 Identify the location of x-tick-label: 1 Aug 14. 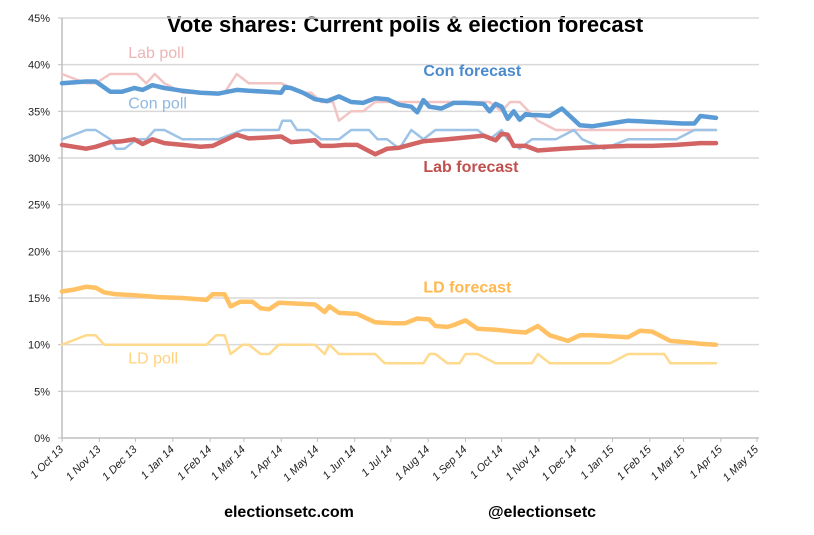
(412, 463).